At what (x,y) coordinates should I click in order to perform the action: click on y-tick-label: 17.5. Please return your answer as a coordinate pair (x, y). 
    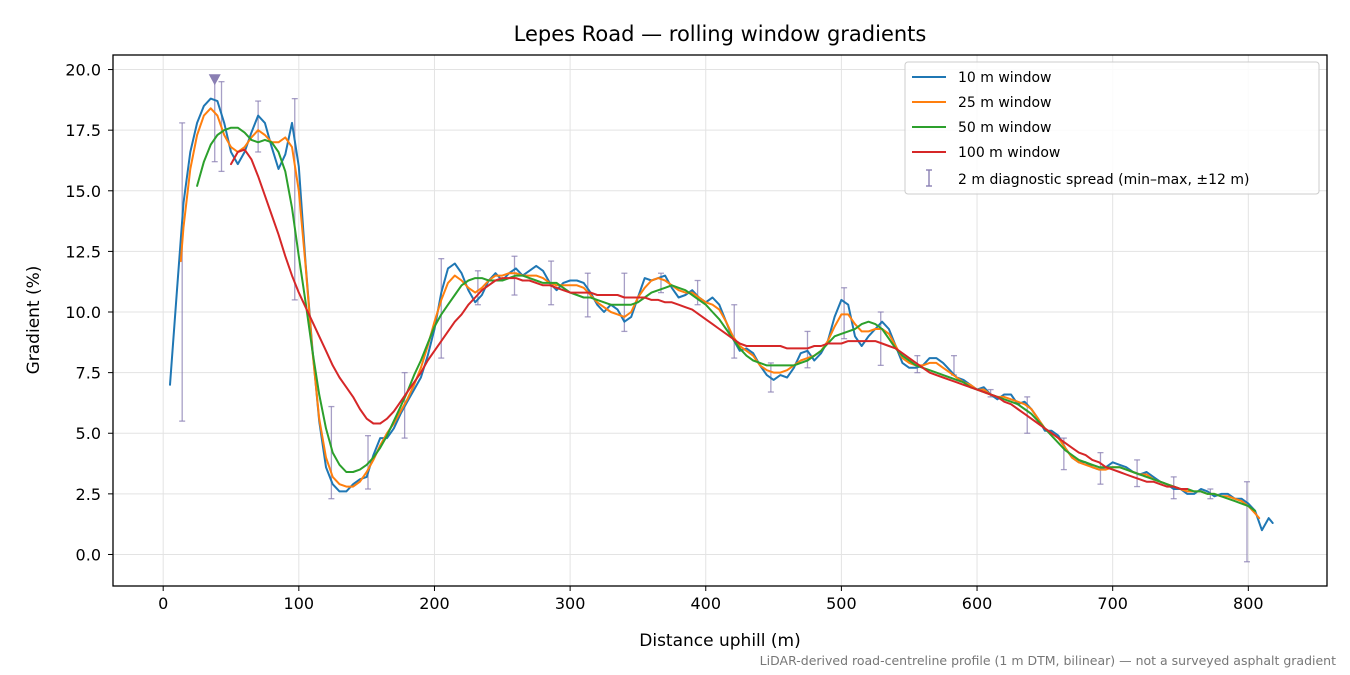
    Looking at the image, I should click on (83, 130).